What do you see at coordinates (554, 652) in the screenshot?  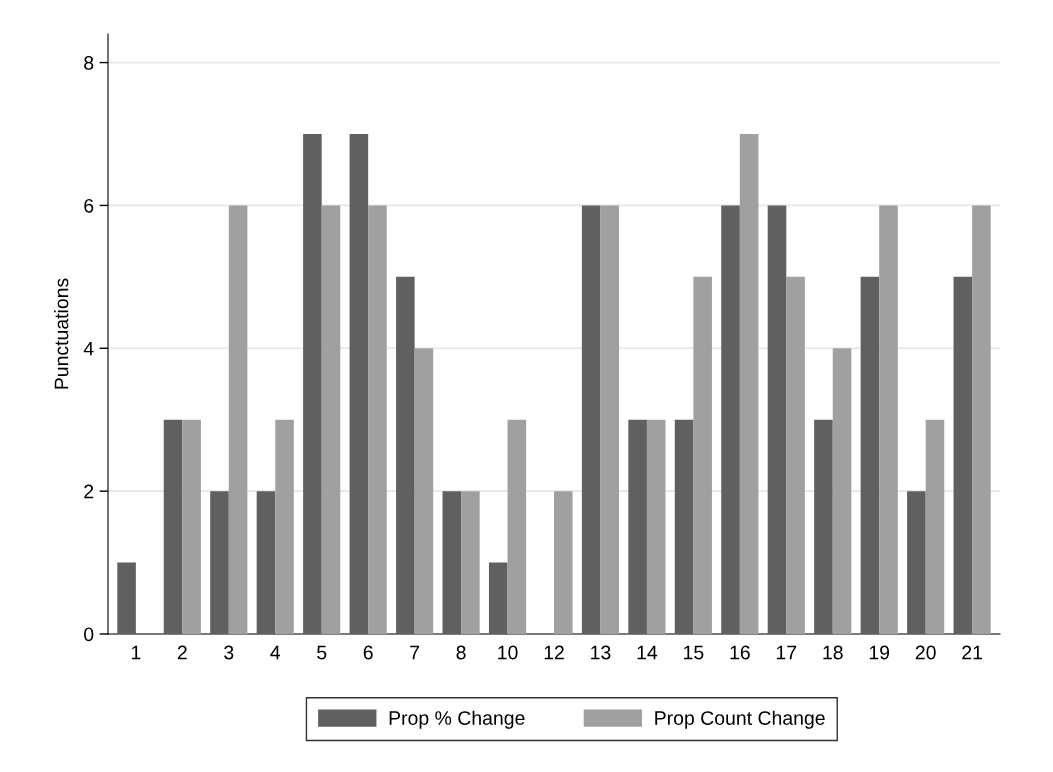 I see `x-tick-label: 12` at bounding box center [554, 652].